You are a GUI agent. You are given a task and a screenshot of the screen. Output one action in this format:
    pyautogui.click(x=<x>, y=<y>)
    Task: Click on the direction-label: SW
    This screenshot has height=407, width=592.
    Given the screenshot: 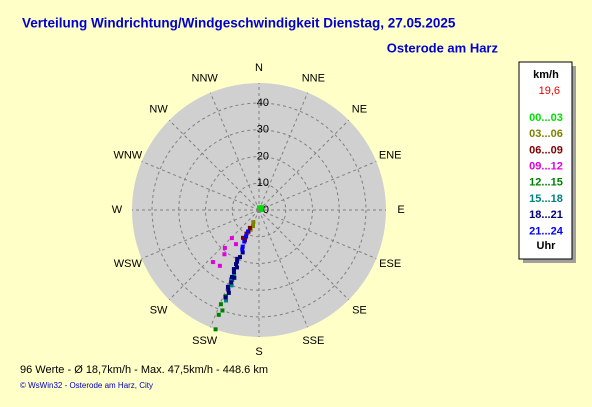 What is the action you would take?
    pyautogui.click(x=159, y=310)
    